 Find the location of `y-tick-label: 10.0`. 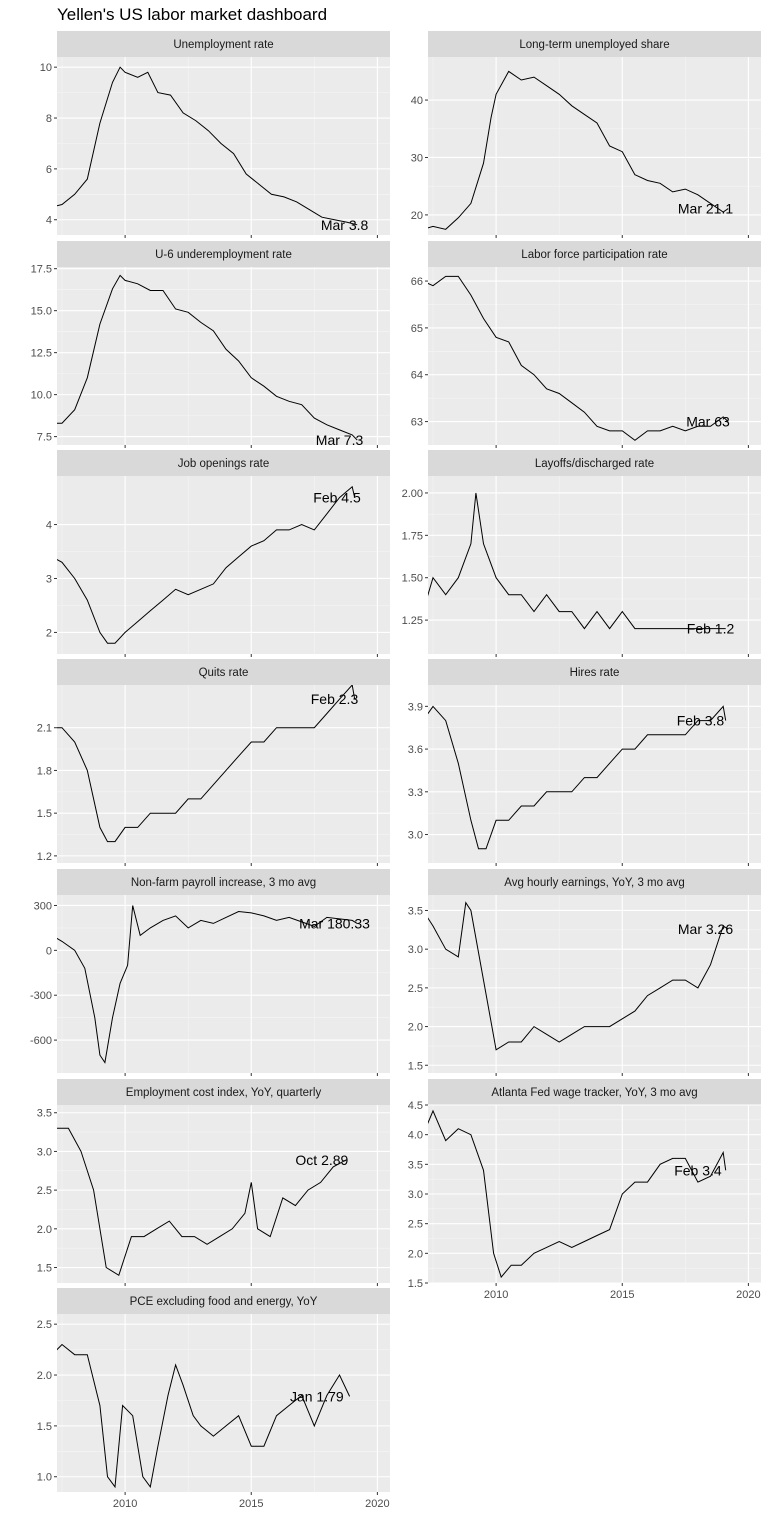

y-tick-label: 10.0 is located at coordinates (41, 396).